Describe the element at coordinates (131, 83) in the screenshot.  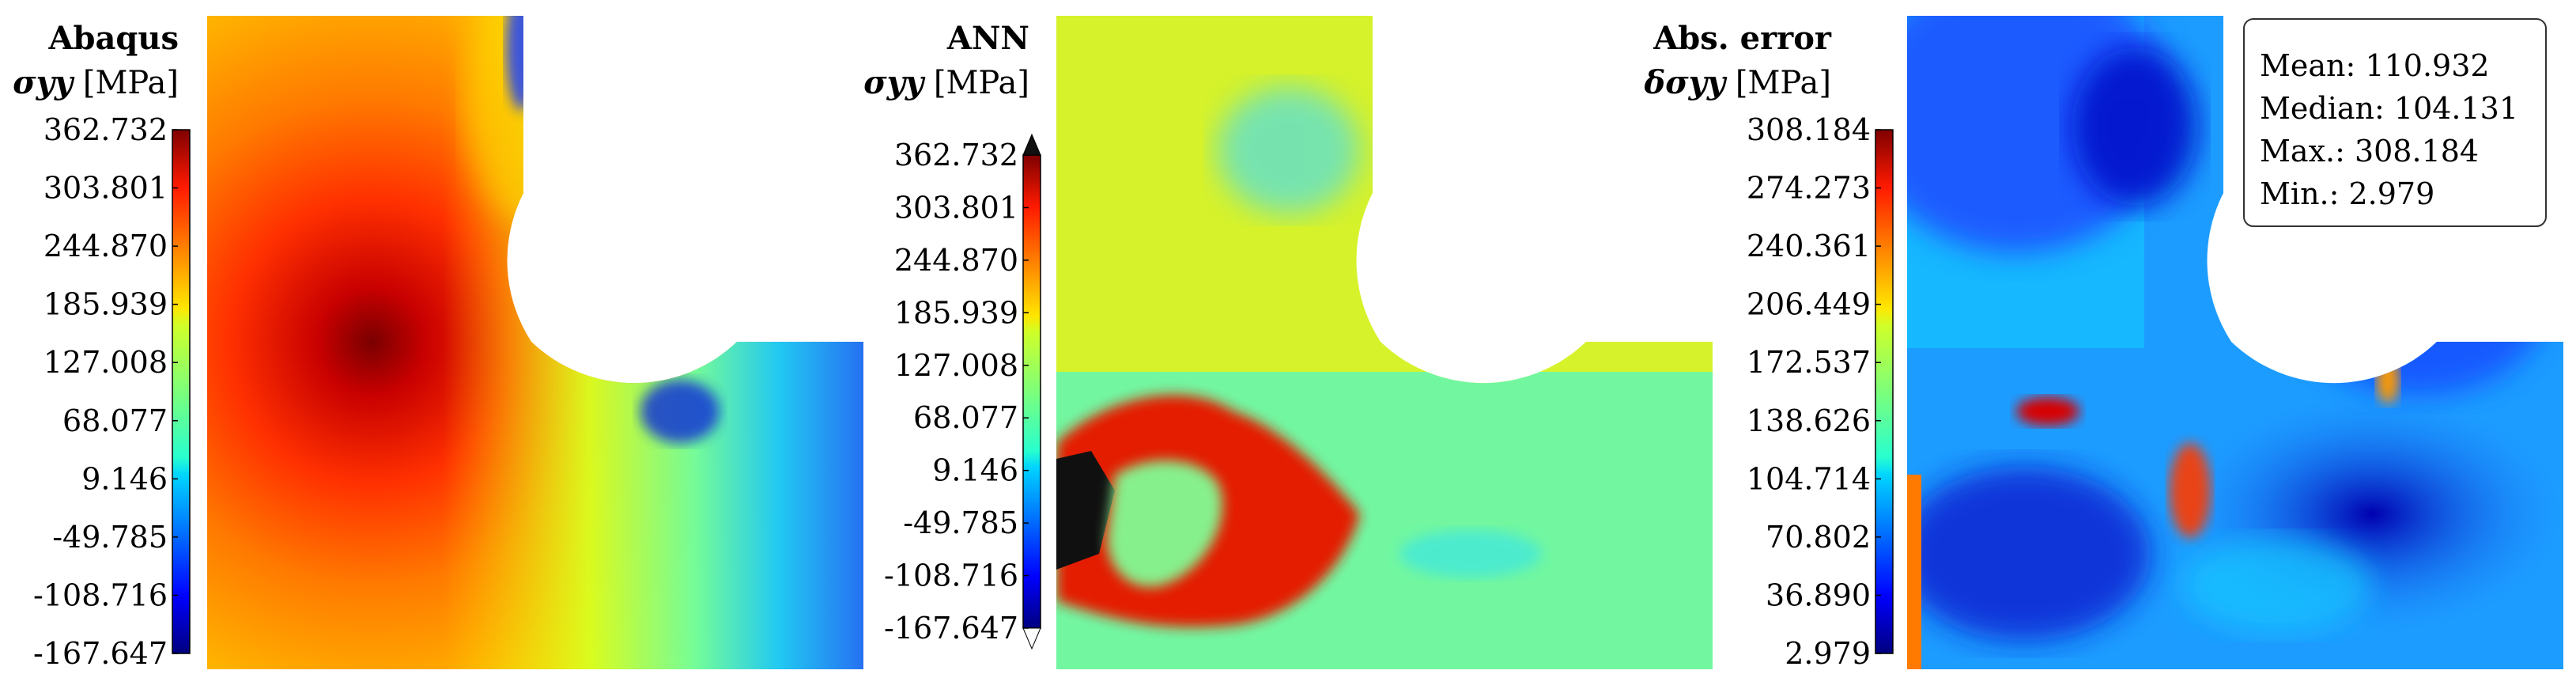
I see `abaqus-unit: [MPa]` at that location.